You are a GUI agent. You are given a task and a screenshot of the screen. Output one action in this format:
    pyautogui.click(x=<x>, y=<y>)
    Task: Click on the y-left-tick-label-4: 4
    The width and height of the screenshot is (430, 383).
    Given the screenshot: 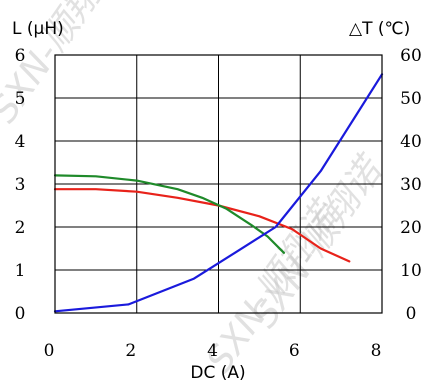 What is the action you would take?
    pyautogui.click(x=20, y=142)
    